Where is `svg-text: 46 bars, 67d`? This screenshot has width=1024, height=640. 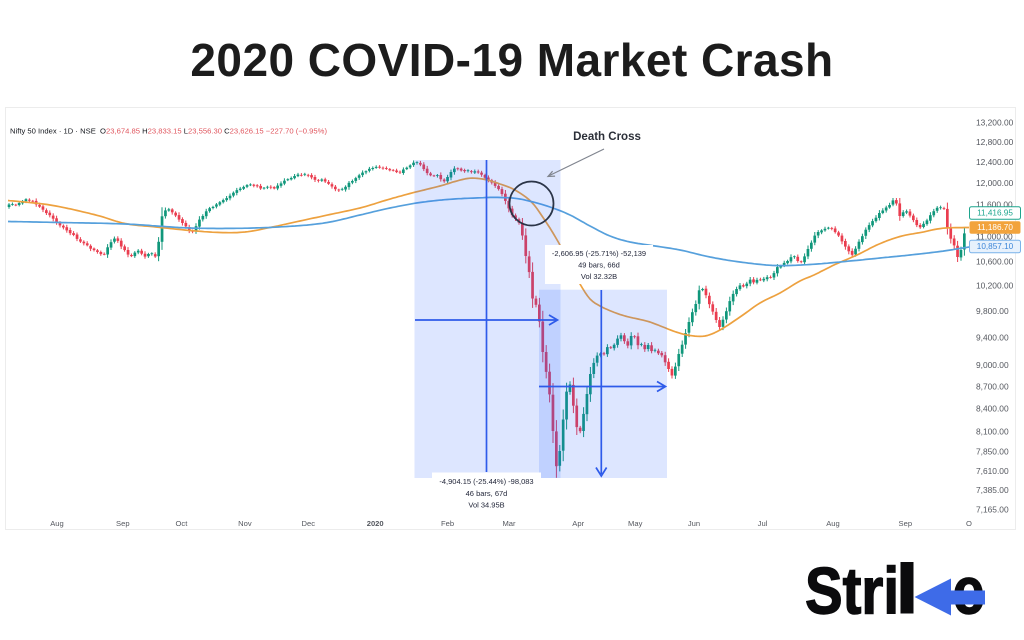
svg-text: 46 bars, 67d is located at coordinates (487, 493).